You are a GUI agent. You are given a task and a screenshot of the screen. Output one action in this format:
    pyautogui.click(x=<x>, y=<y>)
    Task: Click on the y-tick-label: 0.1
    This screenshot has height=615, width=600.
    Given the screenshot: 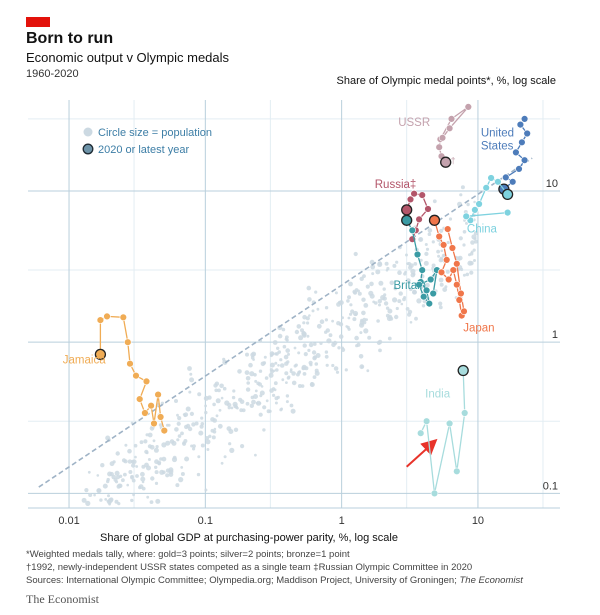 What is the action you would take?
    pyautogui.click(x=550, y=486)
    